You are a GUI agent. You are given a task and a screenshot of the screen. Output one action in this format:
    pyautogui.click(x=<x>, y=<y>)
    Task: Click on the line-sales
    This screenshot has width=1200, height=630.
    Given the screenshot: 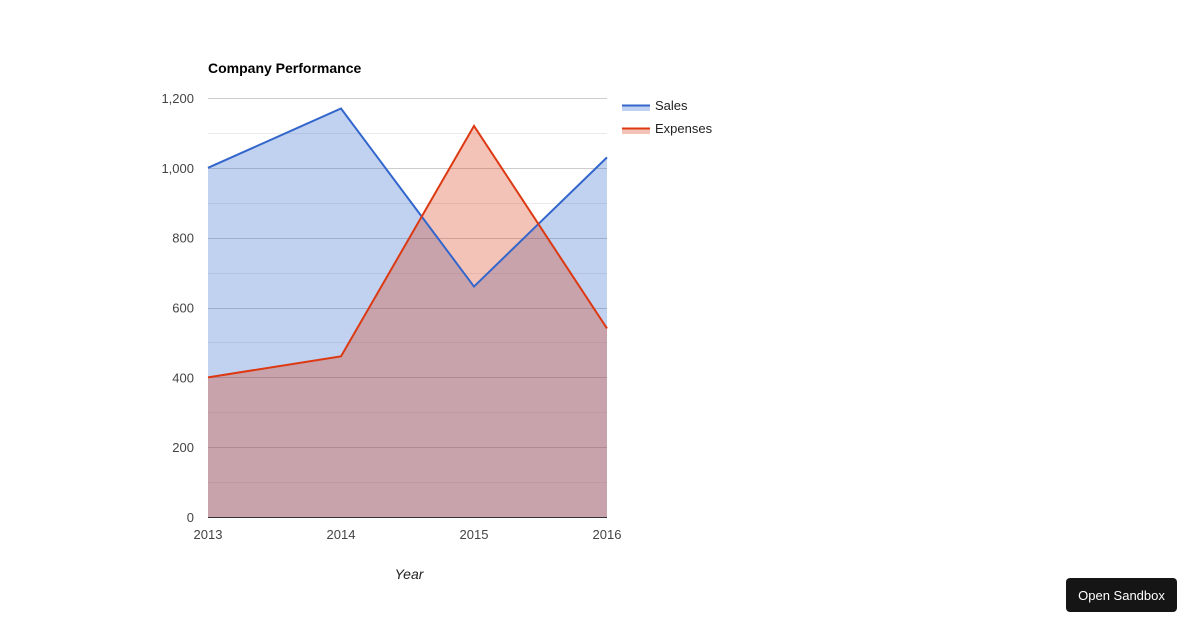 What is the action you would take?
    pyautogui.click(x=407, y=198)
    